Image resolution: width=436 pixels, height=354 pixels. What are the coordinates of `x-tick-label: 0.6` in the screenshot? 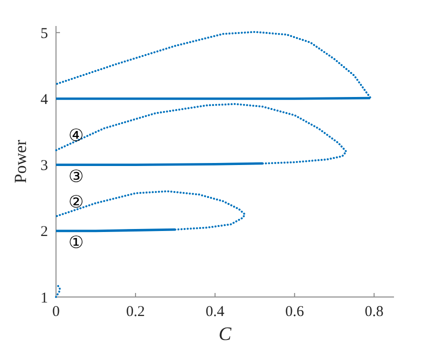 It's located at (294, 312).